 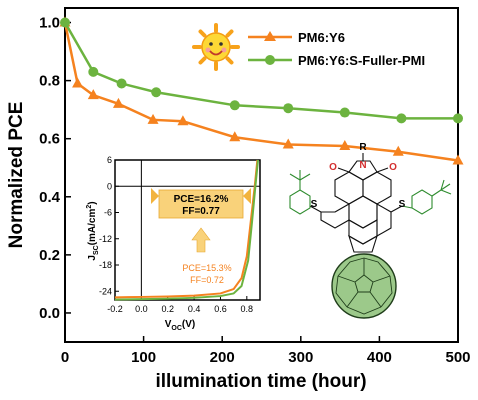 What do you see at coordinates (108, 213) in the screenshot?
I see `inset-y-tick-label: -6` at bounding box center [108, 213].